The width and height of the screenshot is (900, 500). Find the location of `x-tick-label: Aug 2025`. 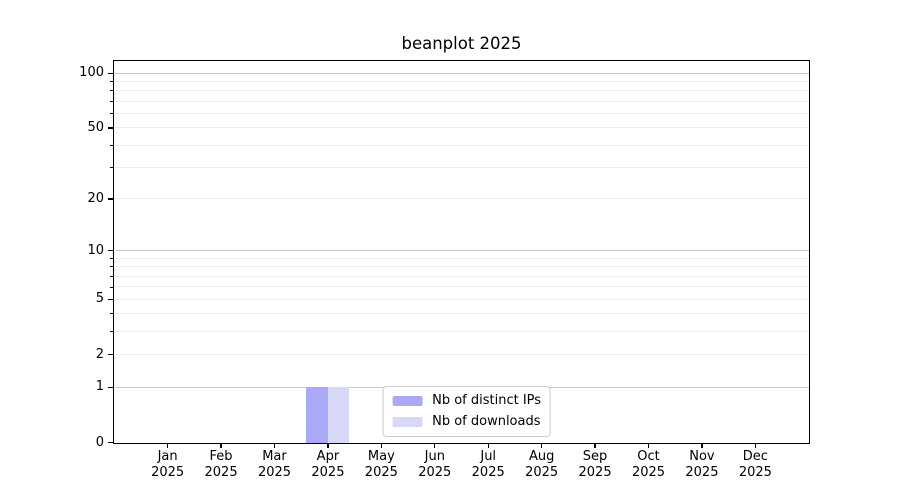

x-tick-label: Aug 2025 is located at coordinates (542, 464).